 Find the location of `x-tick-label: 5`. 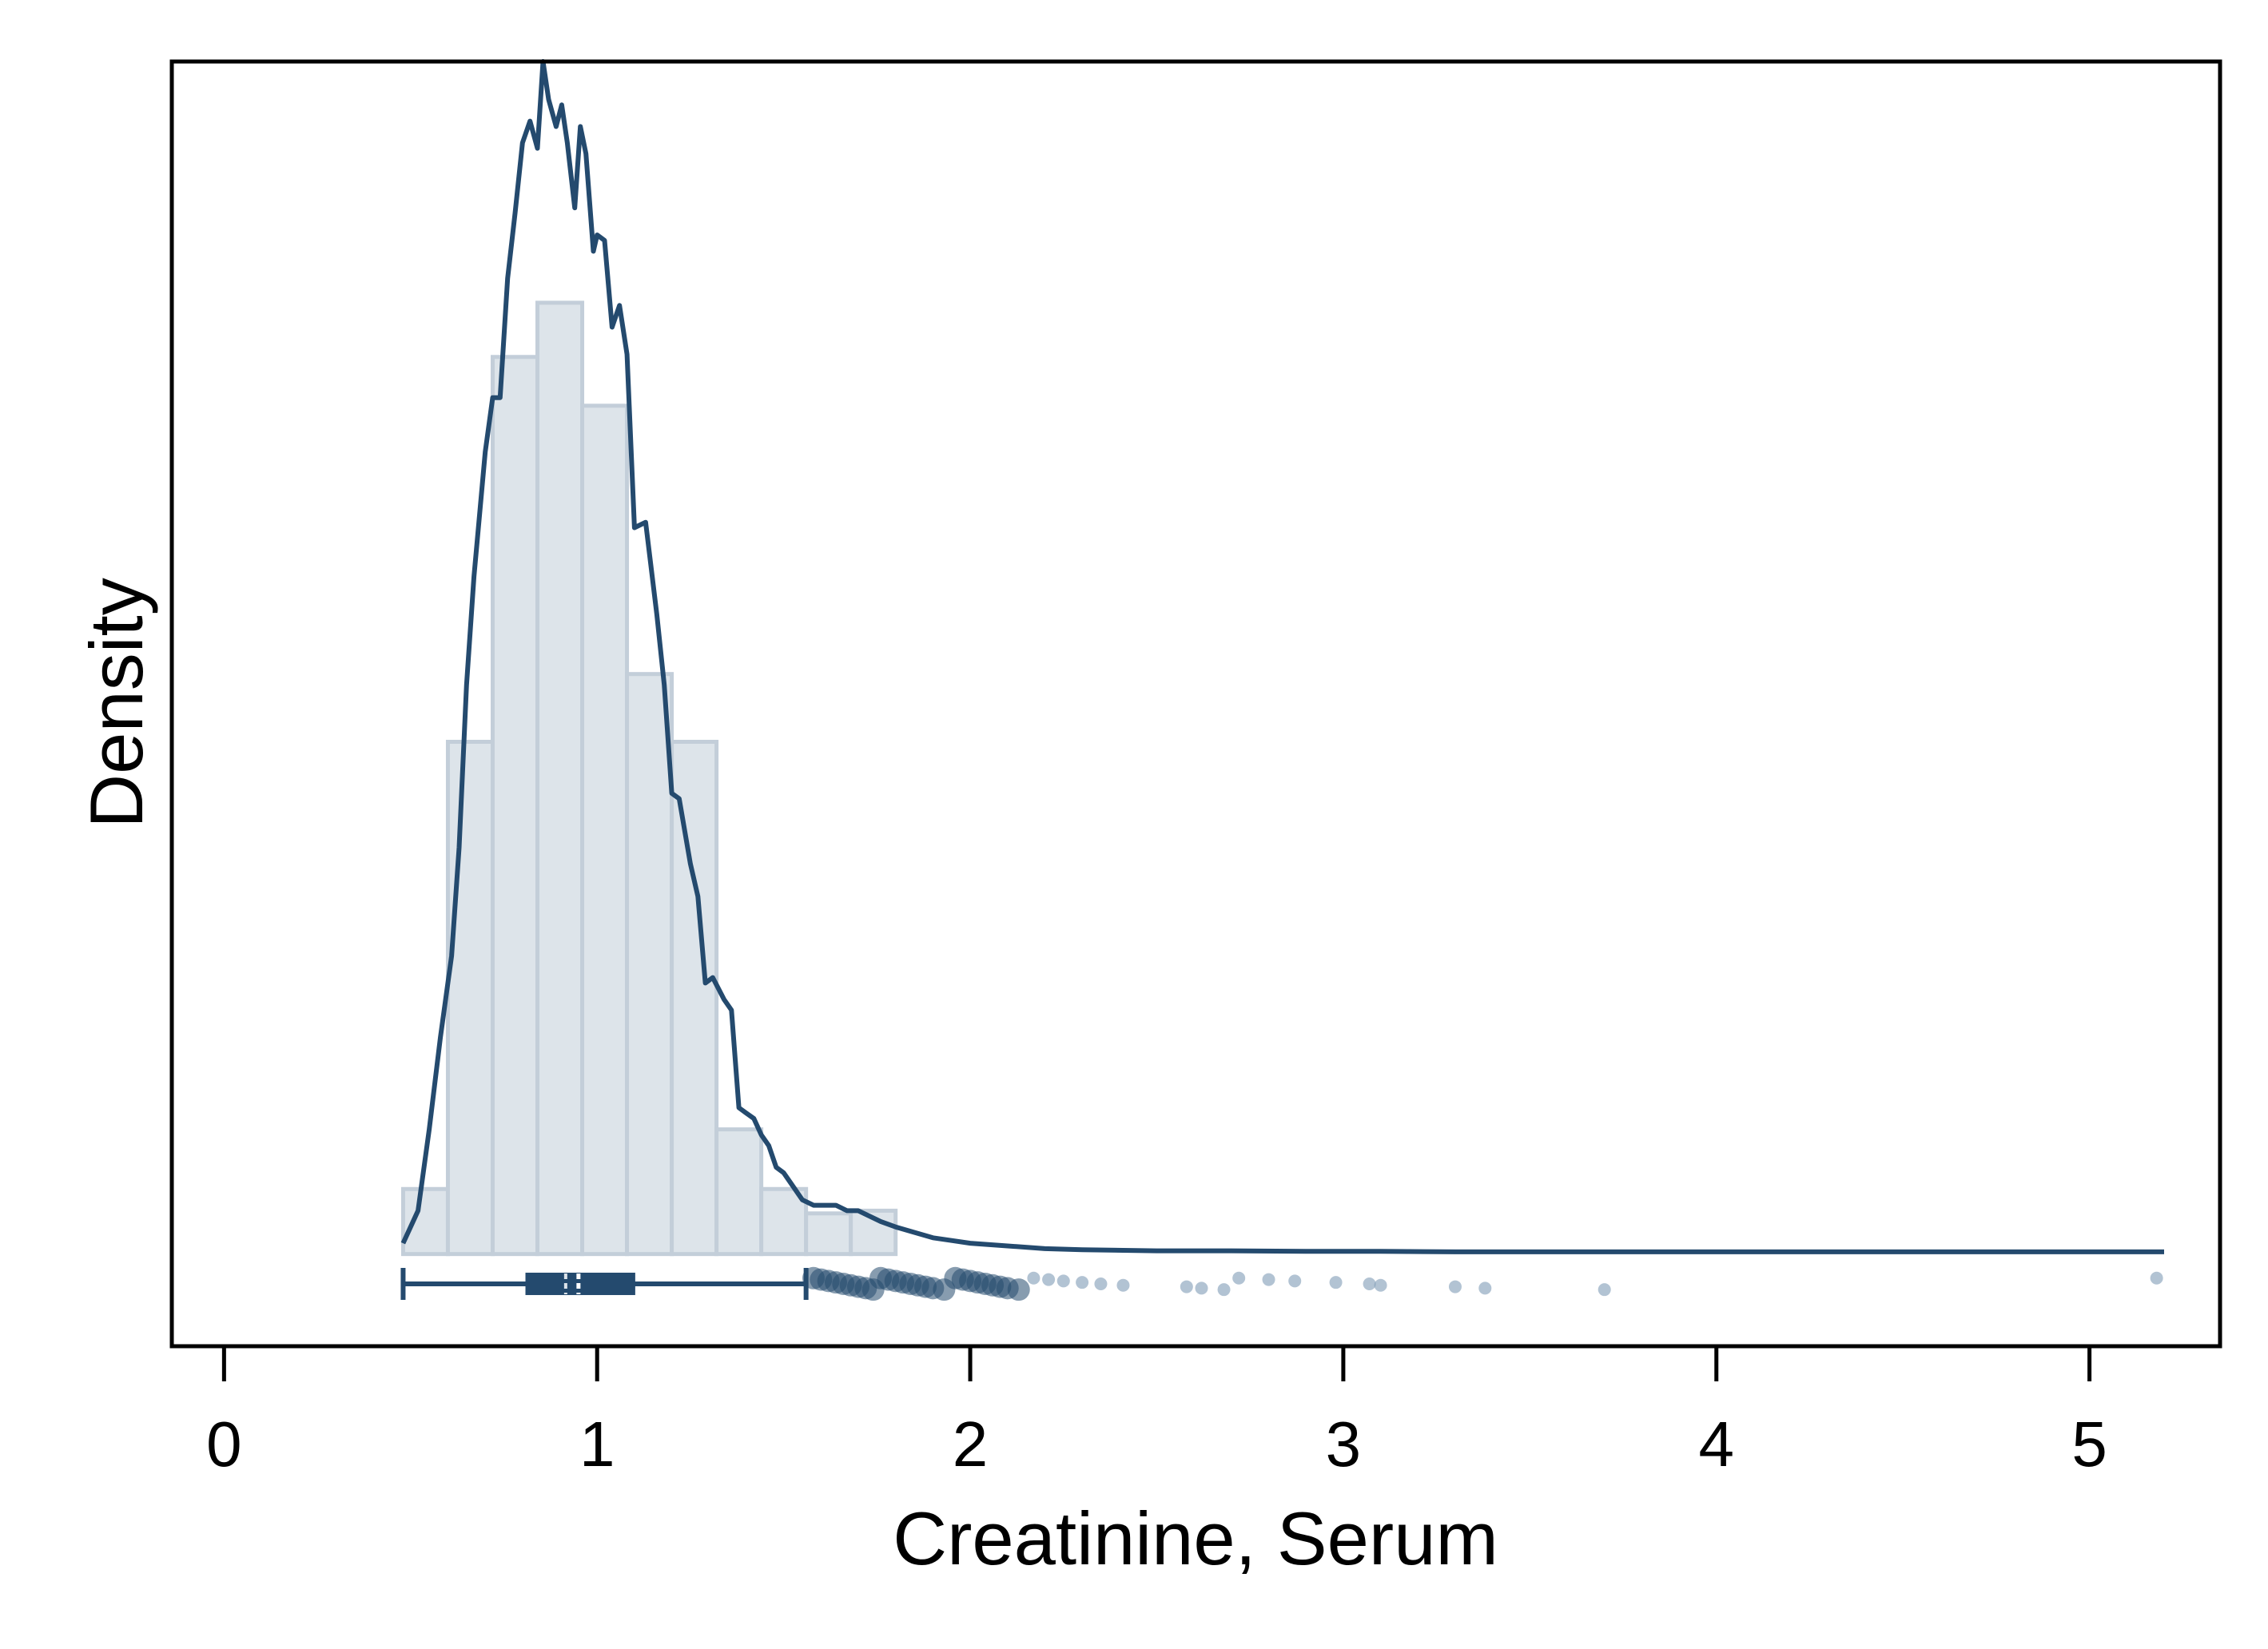

x-tick-label: 5 is located at coordinates (2089, 1444).